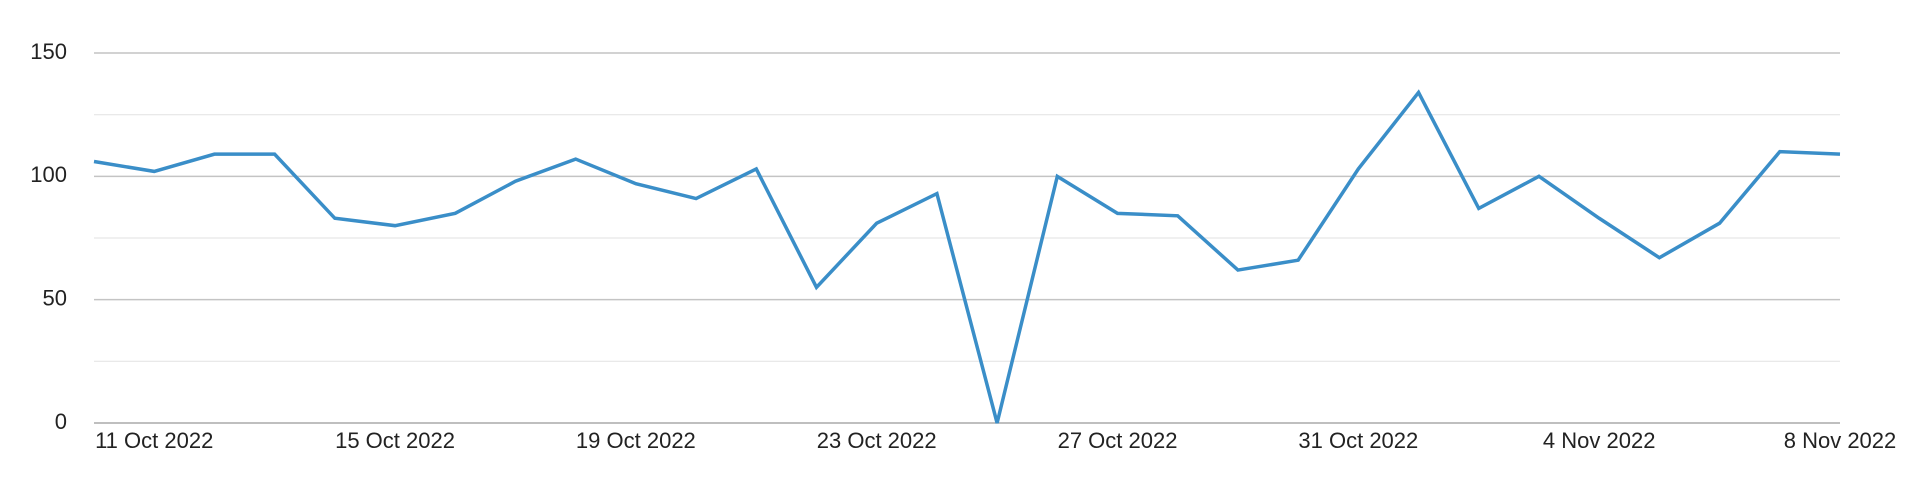  I want to click on y-tick-label: 0, so click(61, 421).